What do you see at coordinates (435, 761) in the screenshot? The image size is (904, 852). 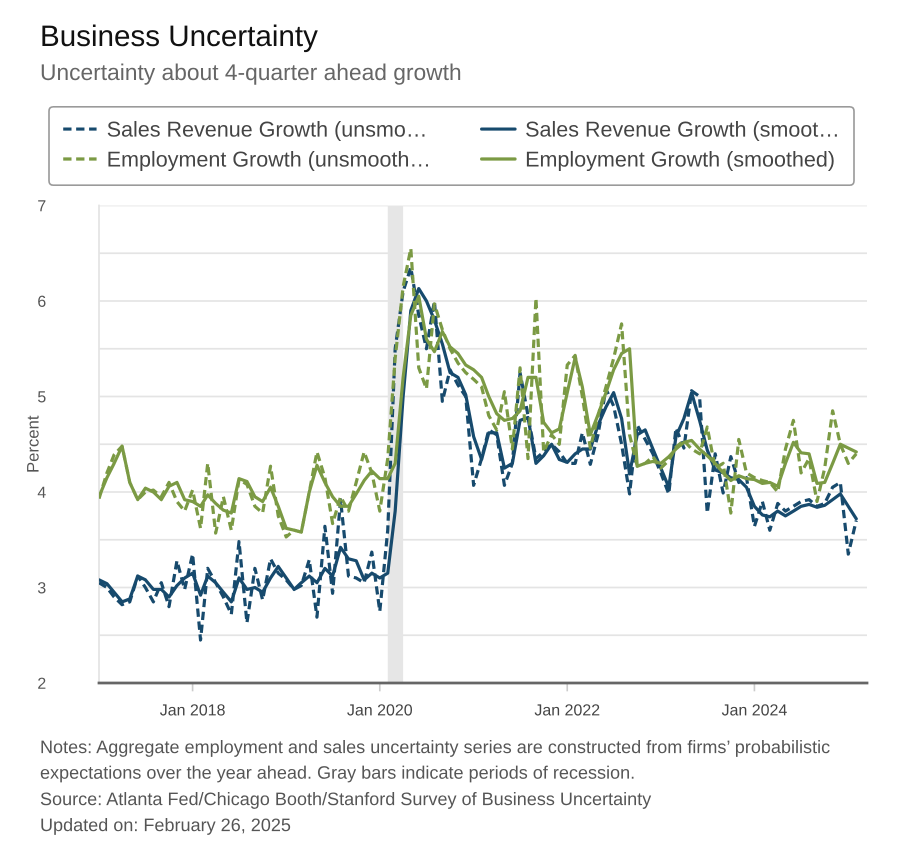 I see `text: Notes: Aggregate employment and sales uncertainty series are constructed from firms’ probabilistic expectations over the year ahead. Gray bars indicate periods of recession.` at bounding box center [435, 761].